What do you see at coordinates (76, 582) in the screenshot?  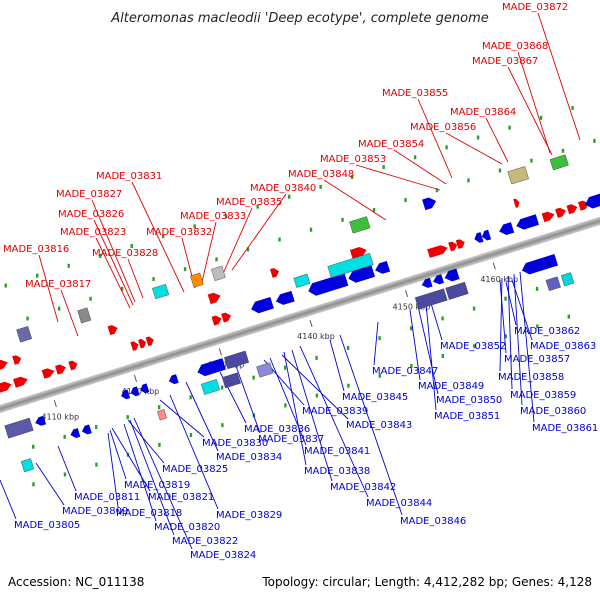 I see `accession-text: Accession: NC_011138` at bounding box center [76, 582].